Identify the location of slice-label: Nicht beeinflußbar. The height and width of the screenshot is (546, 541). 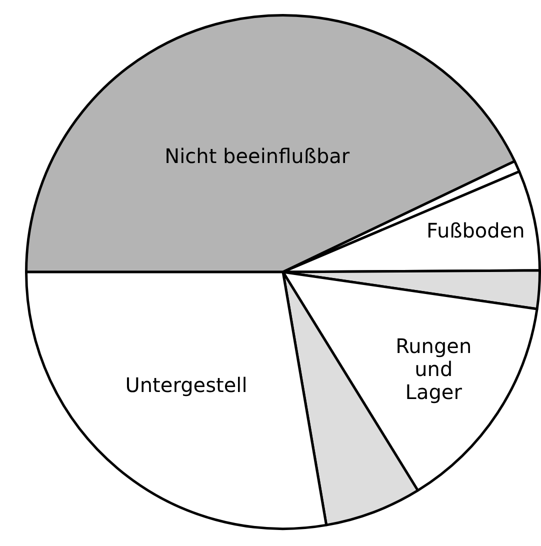
(257, 156).